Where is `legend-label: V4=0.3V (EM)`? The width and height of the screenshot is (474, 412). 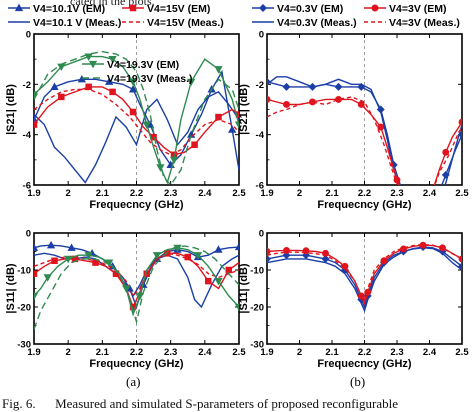
legend-label: V4=0.3V (EM) is located at coordinates (310, 9).